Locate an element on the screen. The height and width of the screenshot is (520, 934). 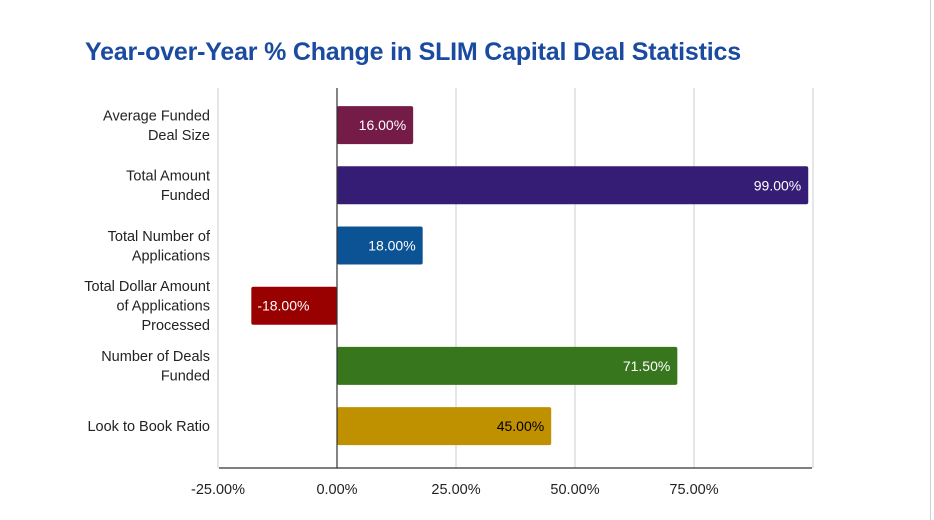
page-edge-divider is located at coordinates (930, 260).